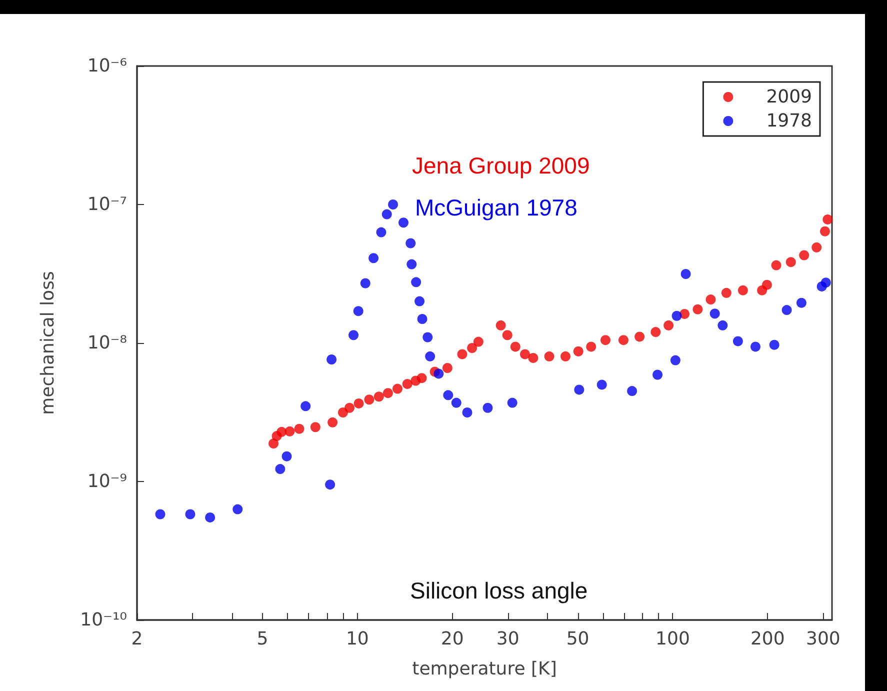 The image size is (887, 691). What do you see at coordinates (484, 669) in the screenshot?
I see `x-axis-title: temperature [K]` at bounding box center [484, 669].